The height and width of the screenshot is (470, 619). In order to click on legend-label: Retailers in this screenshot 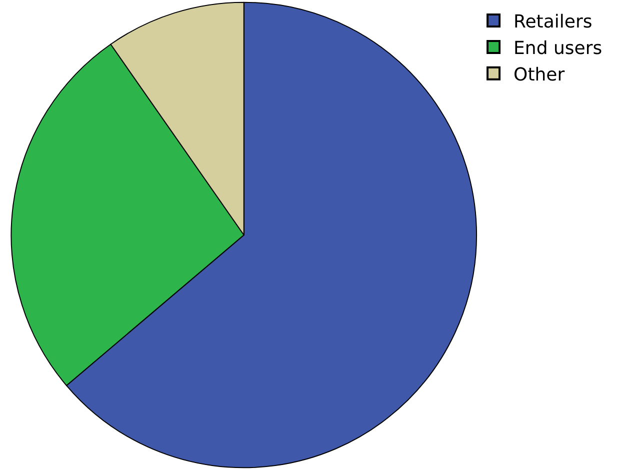, I will do `click(553, 22)`.